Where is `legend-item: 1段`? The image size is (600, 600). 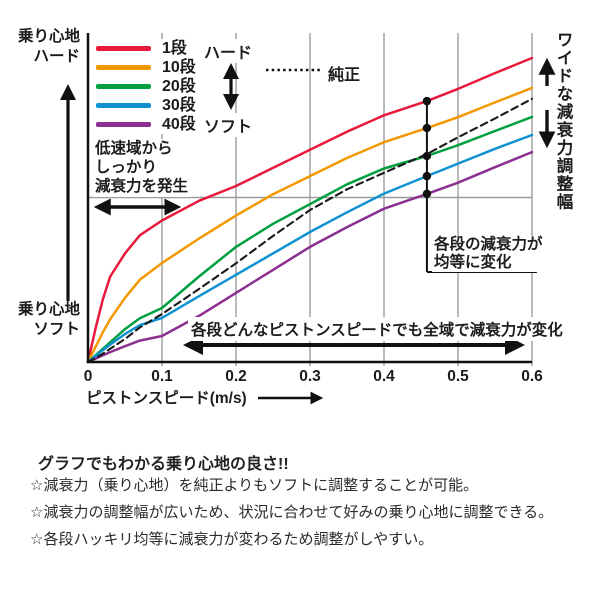 legend-item: 1段 is located at coordinates (146, 48).